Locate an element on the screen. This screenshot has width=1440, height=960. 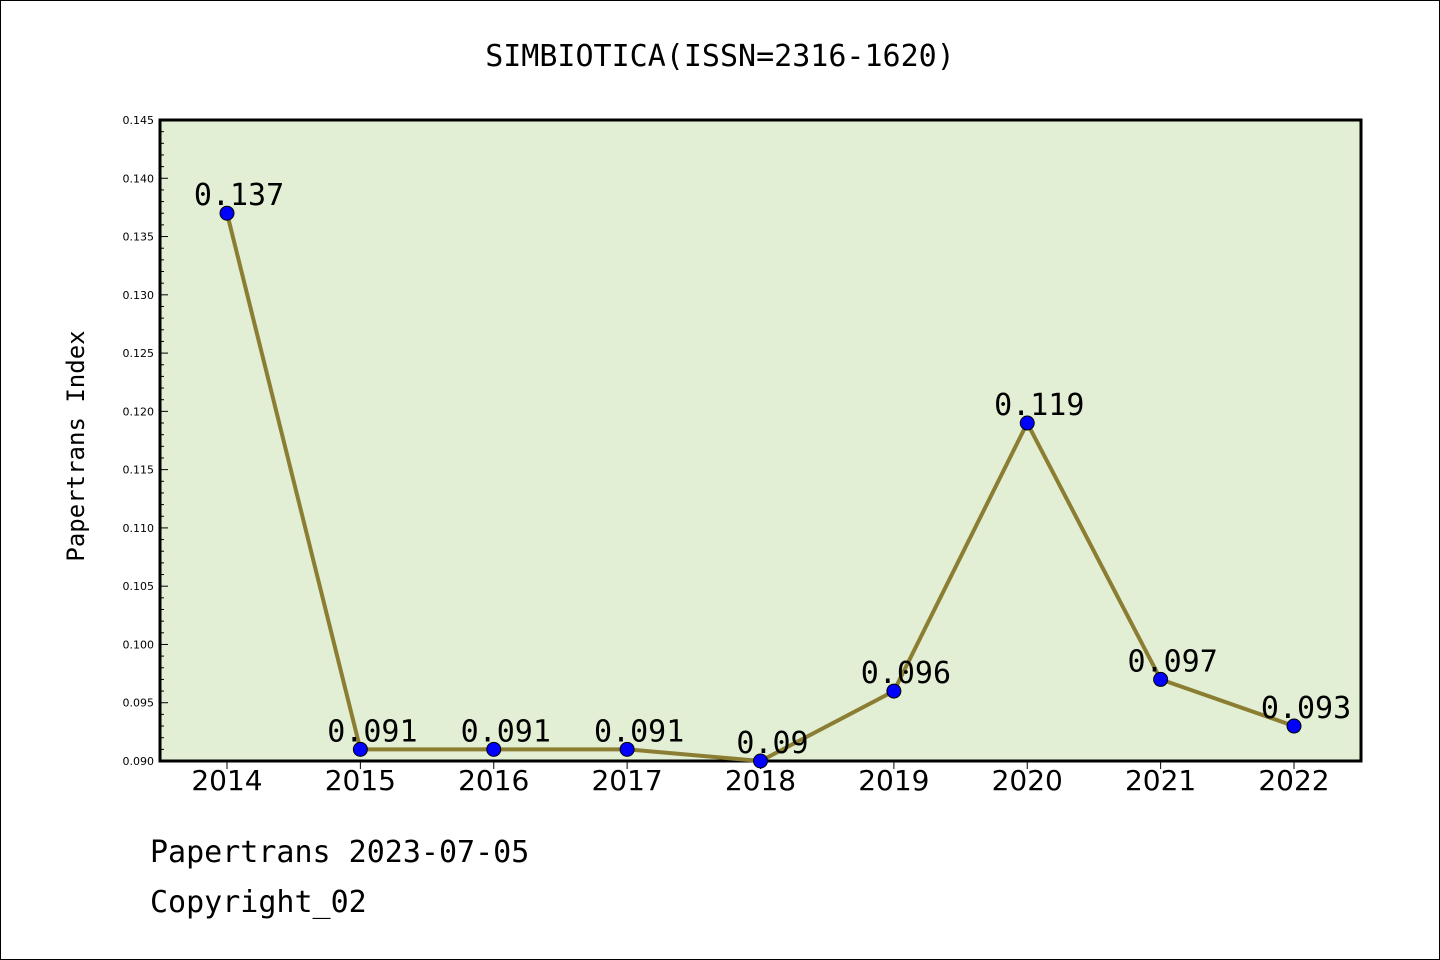
y-axis-label: Papertrans Index is located at coordinates (76, 445).